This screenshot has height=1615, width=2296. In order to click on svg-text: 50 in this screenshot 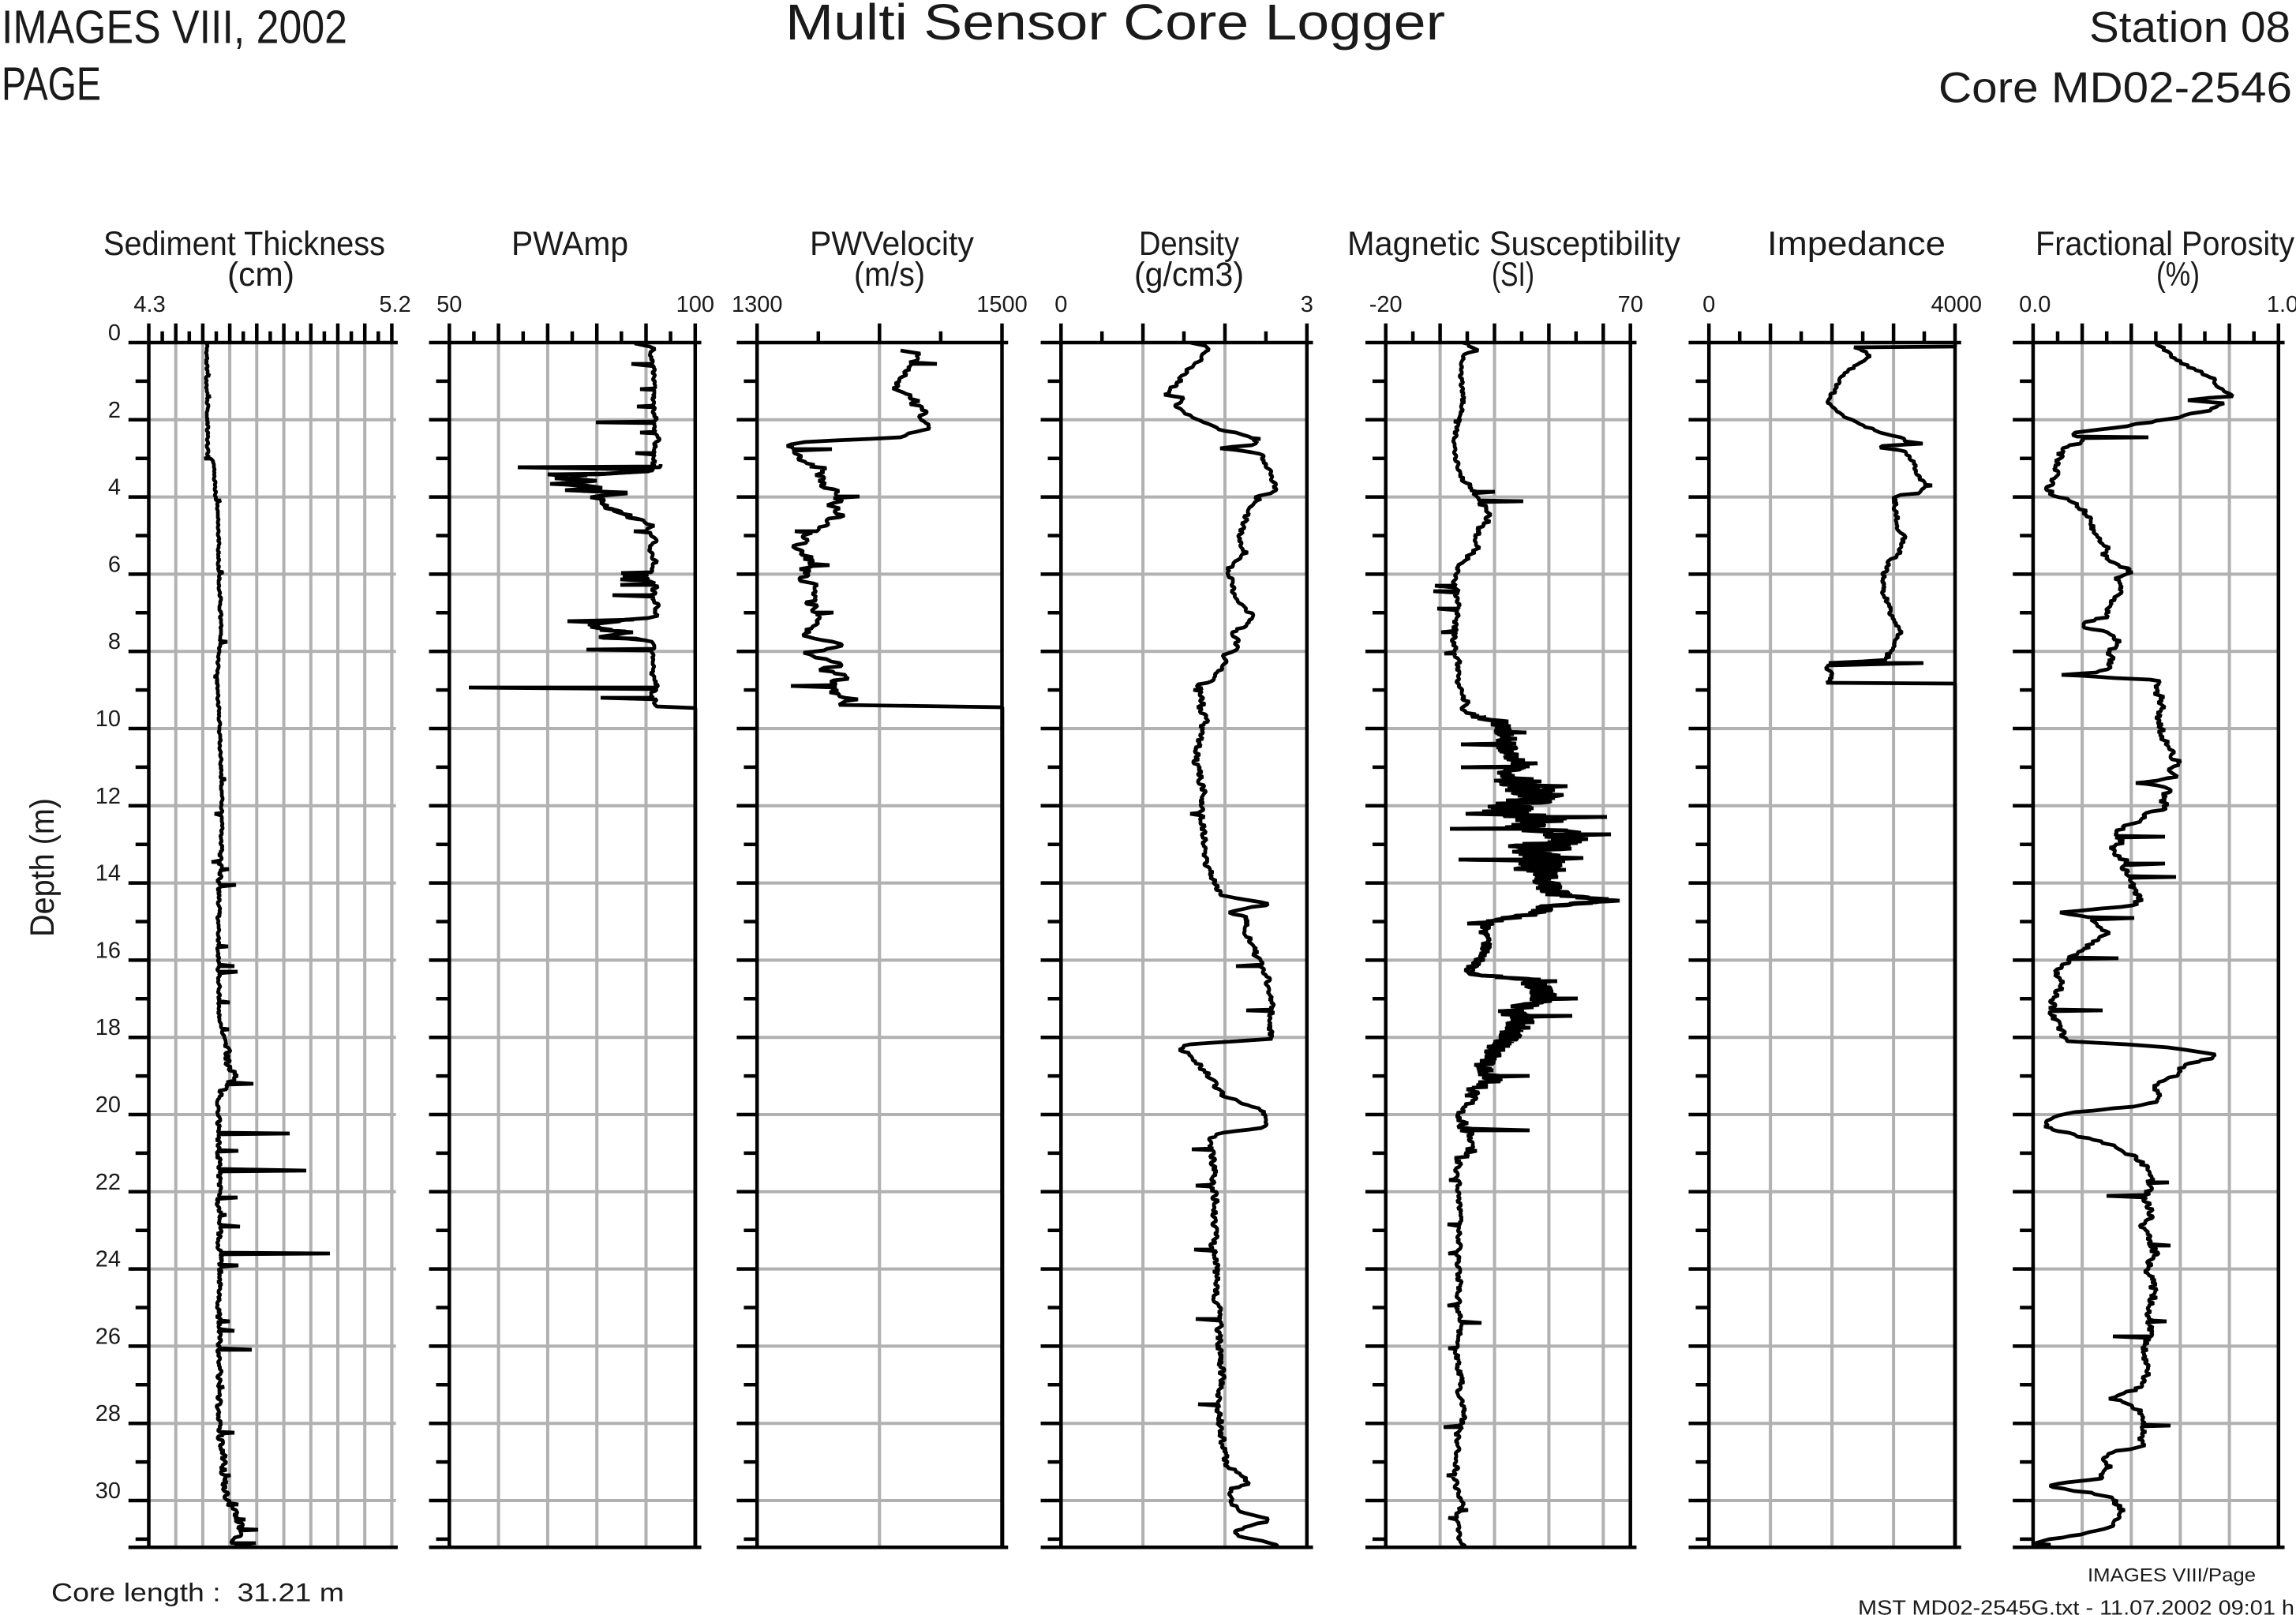, I will do `click(449, 304)`.